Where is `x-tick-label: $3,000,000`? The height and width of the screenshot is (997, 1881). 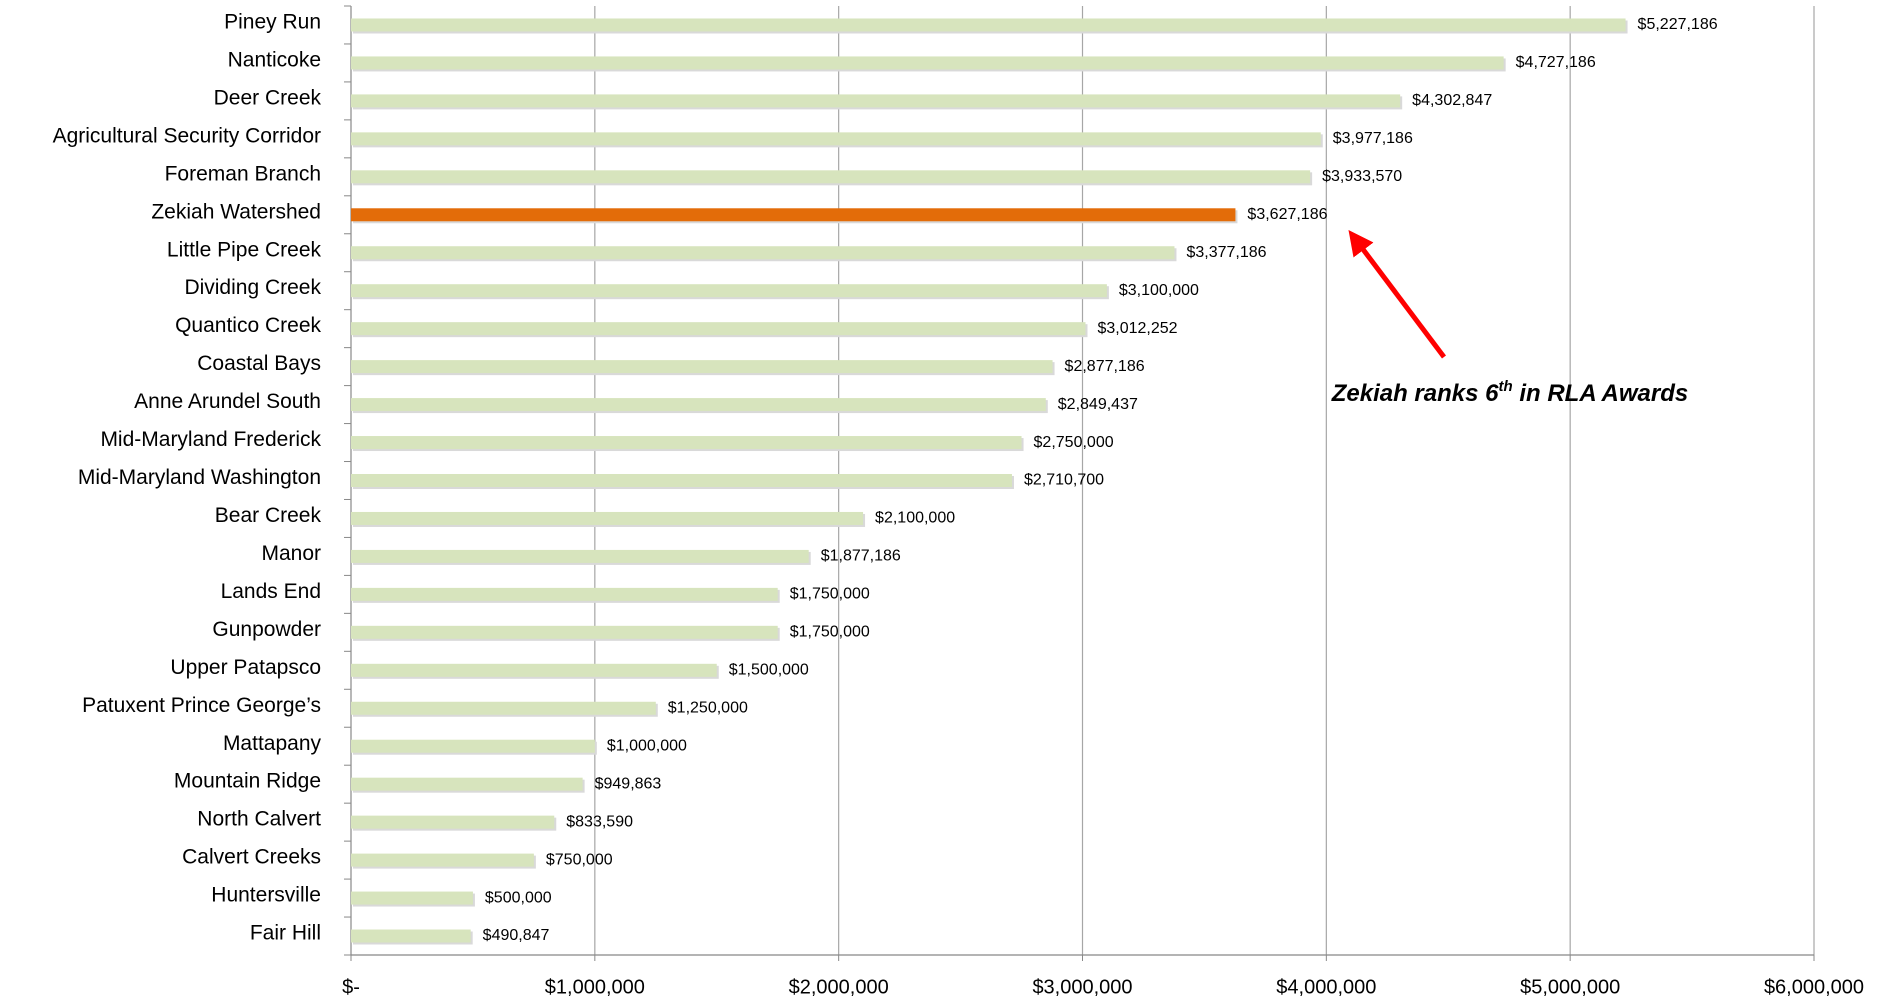
x-tick-label: $3,000,000 is located at coordinates (1082, 986).